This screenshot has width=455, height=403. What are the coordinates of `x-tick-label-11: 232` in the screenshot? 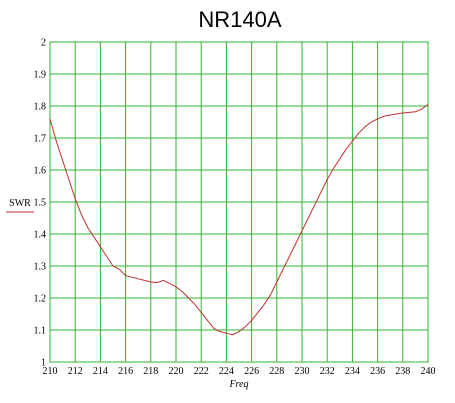 It's located at (327, 371).